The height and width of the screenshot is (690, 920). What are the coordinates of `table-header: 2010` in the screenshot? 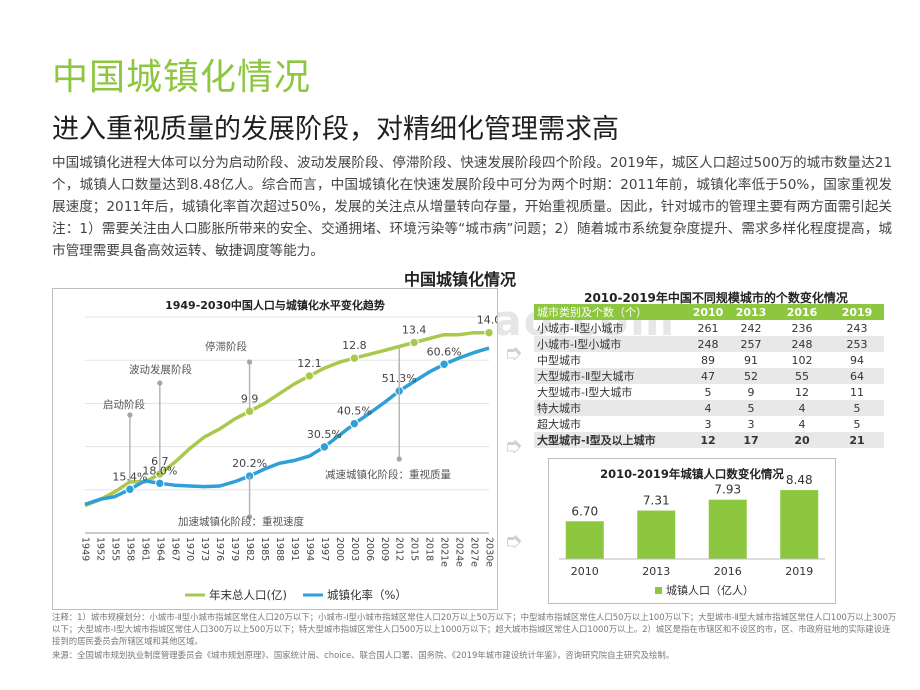 It's located at (708, 312).